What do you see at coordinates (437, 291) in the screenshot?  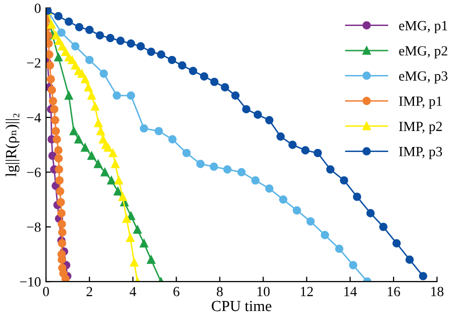 I see `x-tick-label: 18` at bounding box center [437, 291].